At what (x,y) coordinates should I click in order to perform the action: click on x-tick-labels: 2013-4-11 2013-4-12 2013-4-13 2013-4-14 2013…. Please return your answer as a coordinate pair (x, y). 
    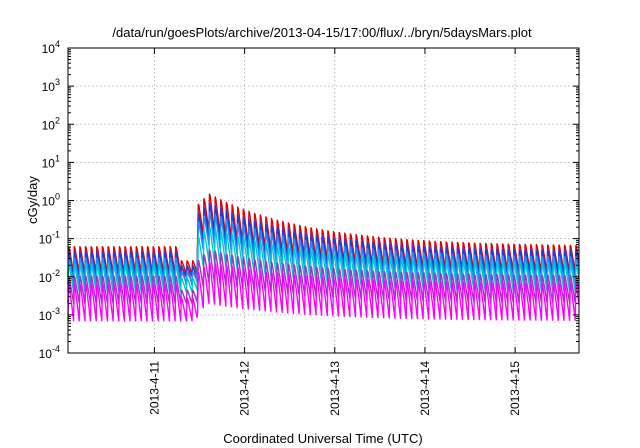
    Looking at the image, I should click on (334, 388).